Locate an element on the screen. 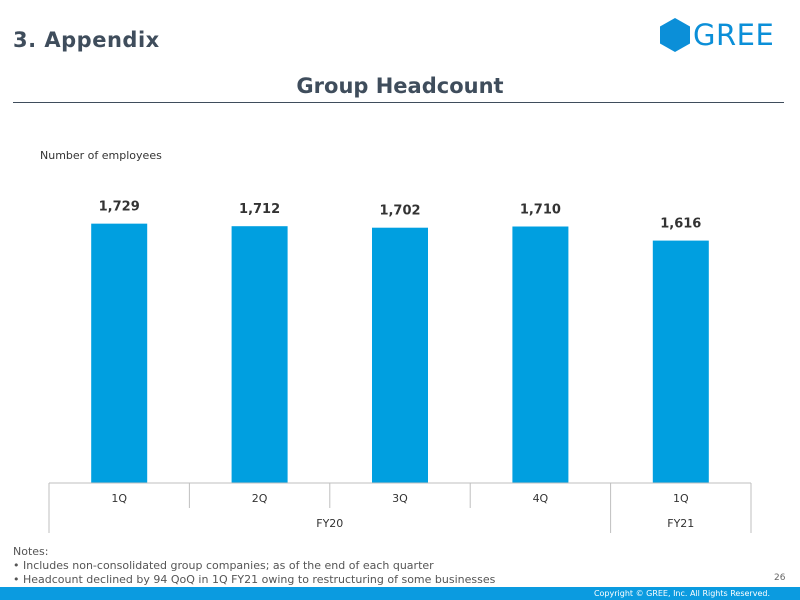  data-label: 1,710 is located at coordinates (540, 210).